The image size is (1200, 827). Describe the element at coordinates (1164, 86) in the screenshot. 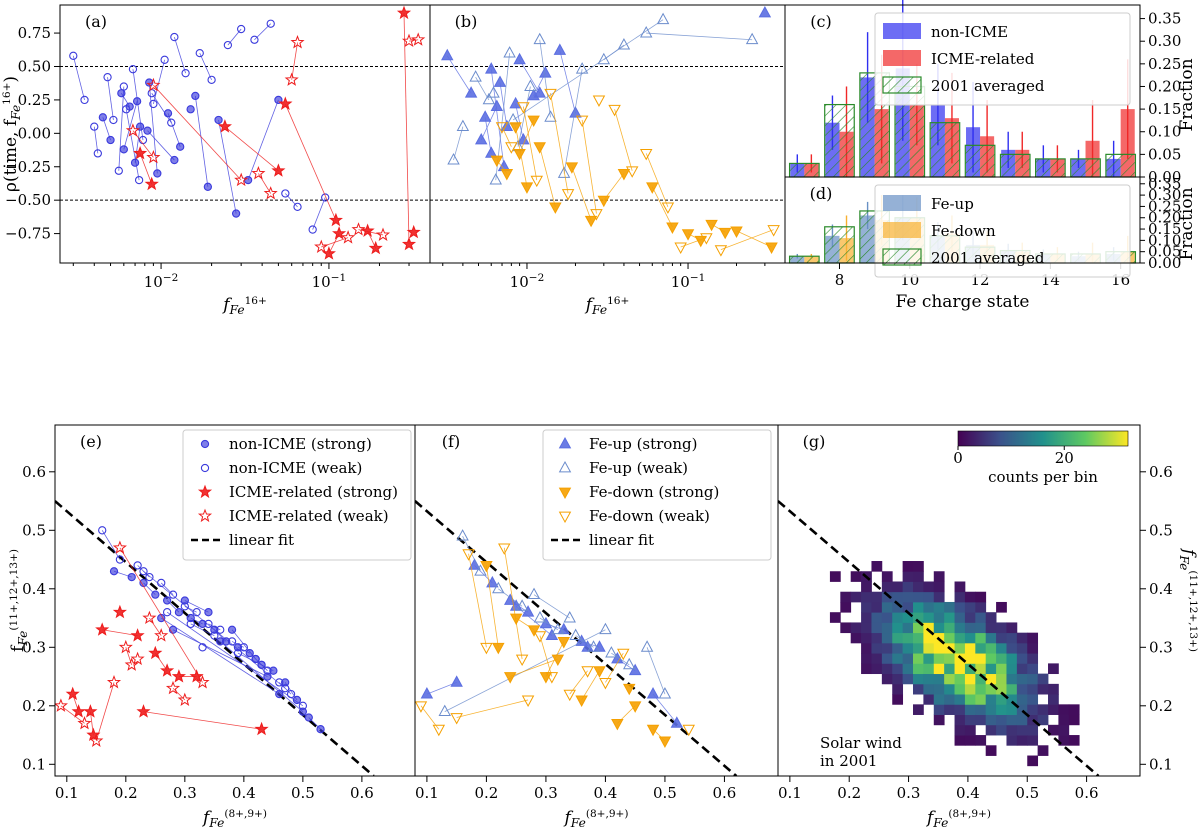

I see `y-tick-label: 0.20` at that location.